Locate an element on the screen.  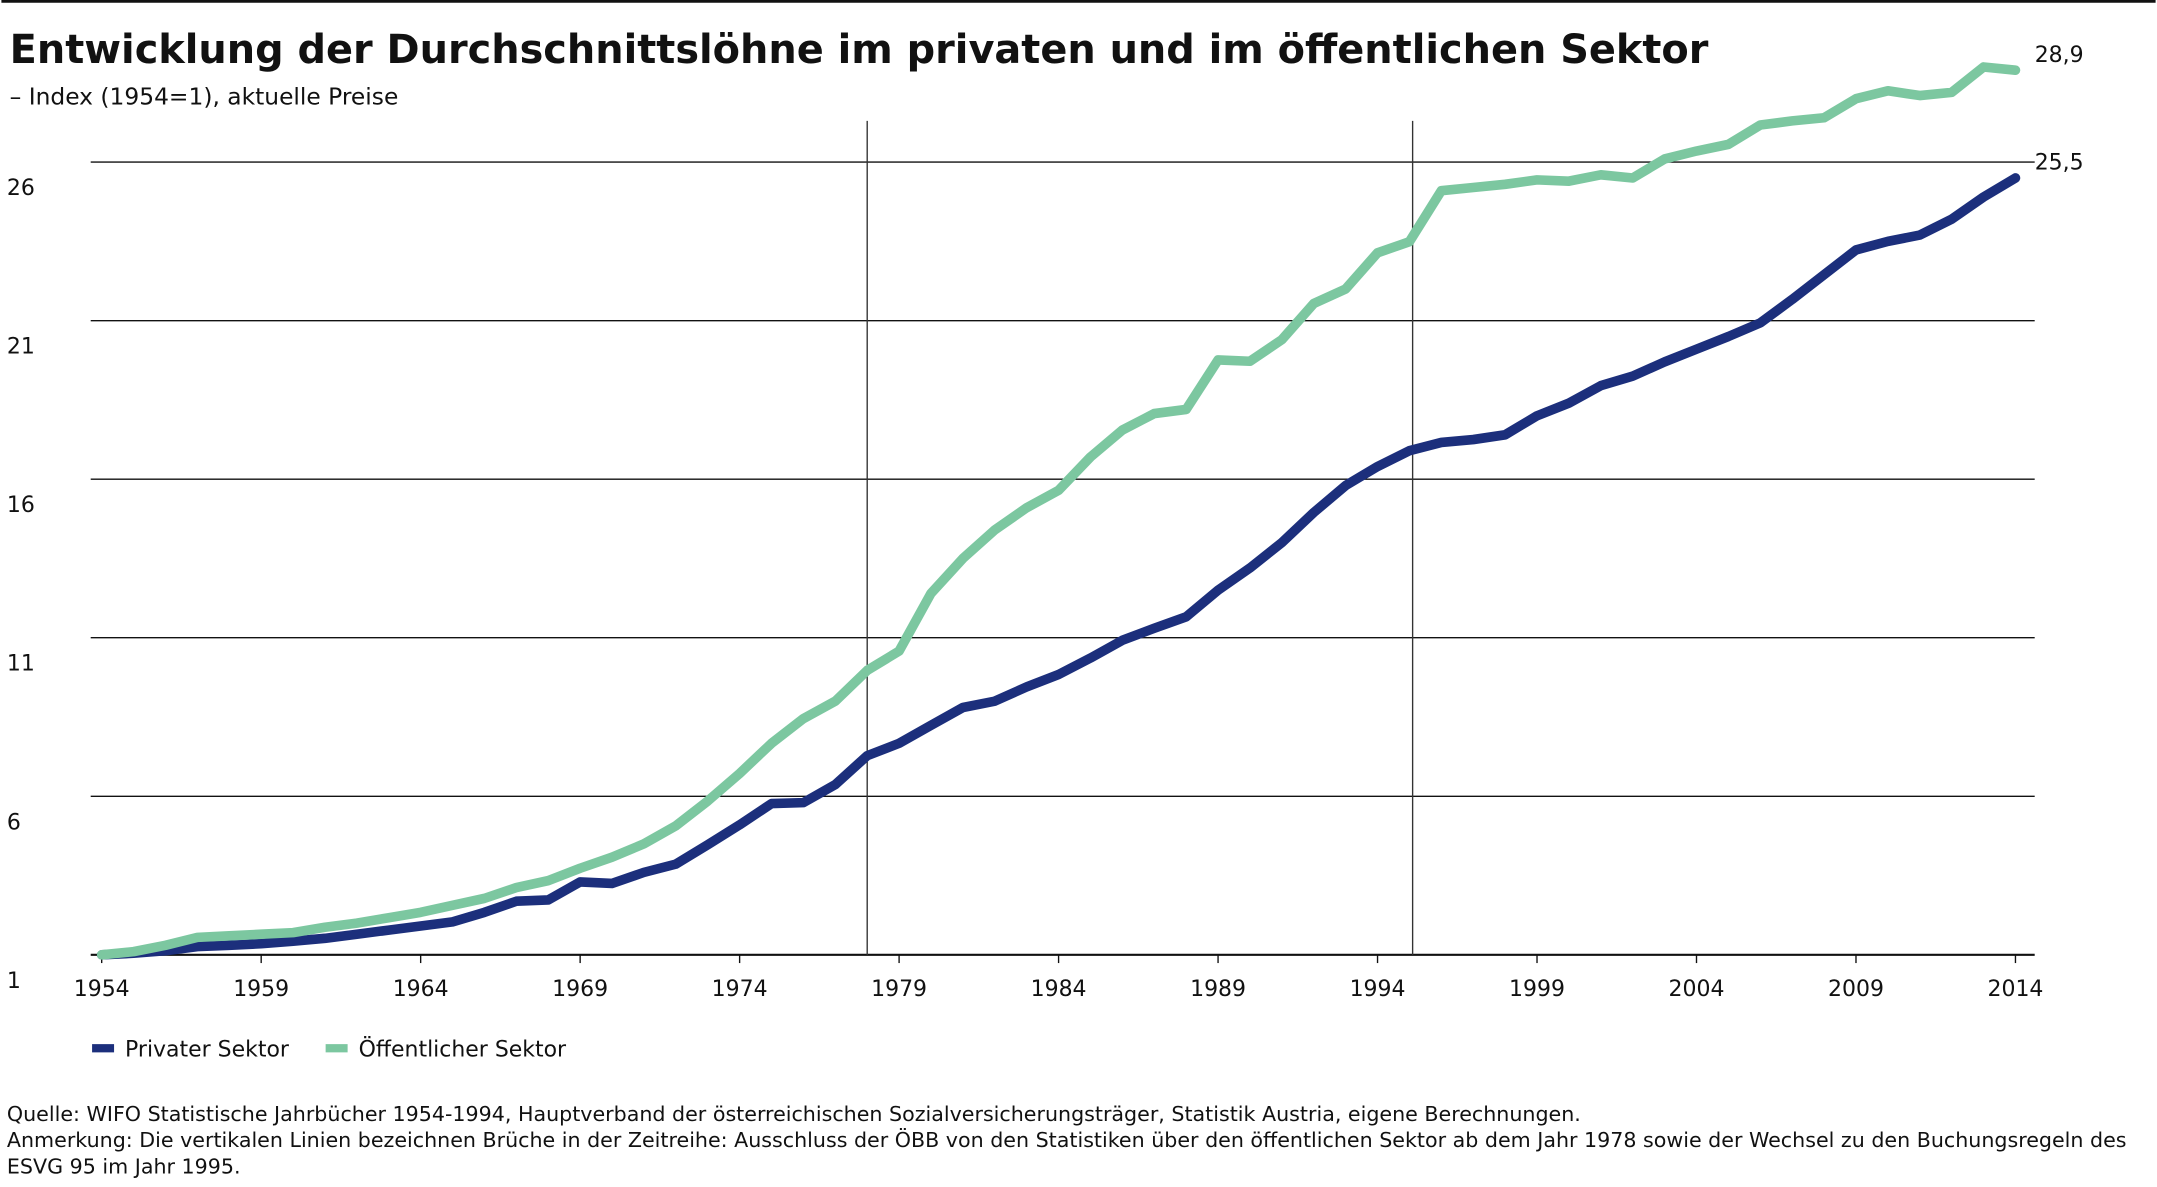
legend-label: Privater Sektor is located at coordinates (207, 1049).